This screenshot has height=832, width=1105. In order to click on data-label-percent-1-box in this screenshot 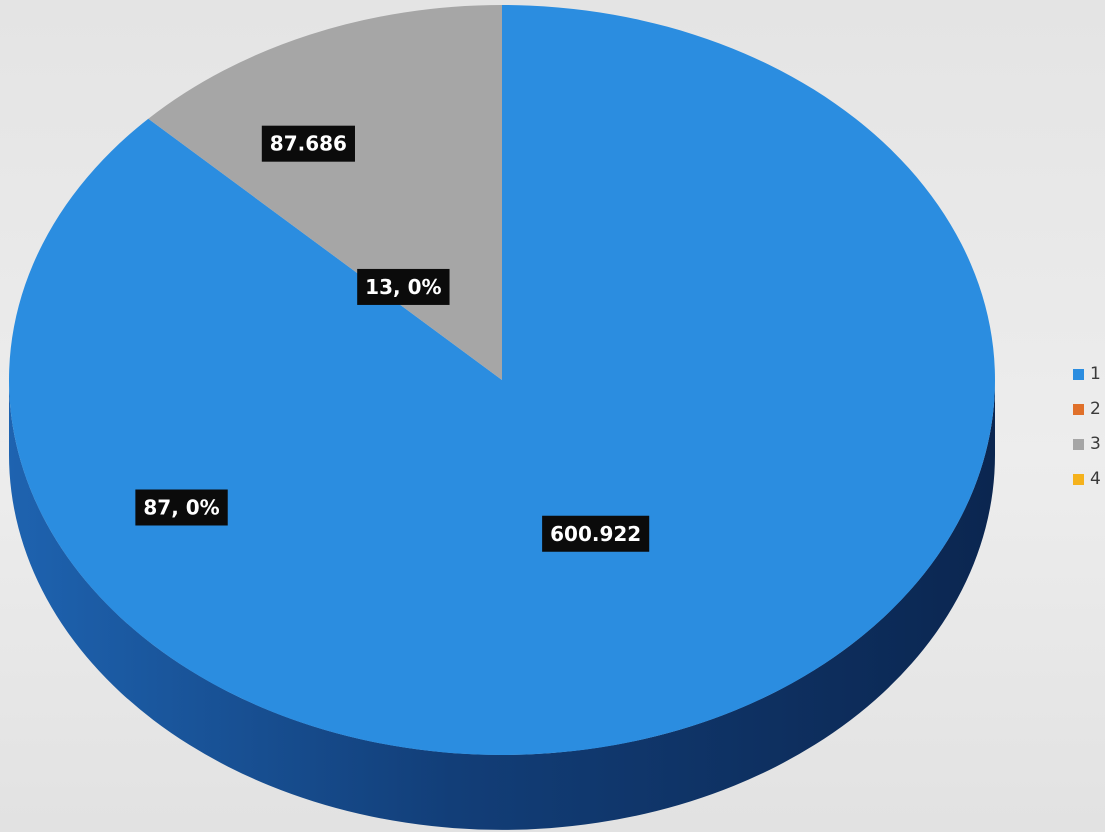, I will do `click(181, 507)`.